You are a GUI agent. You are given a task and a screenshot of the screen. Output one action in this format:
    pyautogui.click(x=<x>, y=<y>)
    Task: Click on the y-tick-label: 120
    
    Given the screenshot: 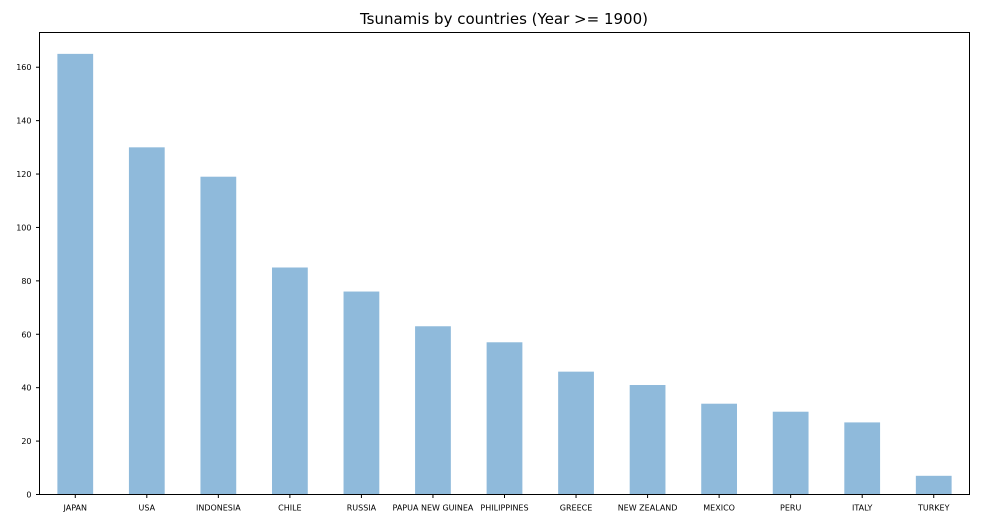 What is the action you would take?
    pyautogui.click(x=23, y=174)
    